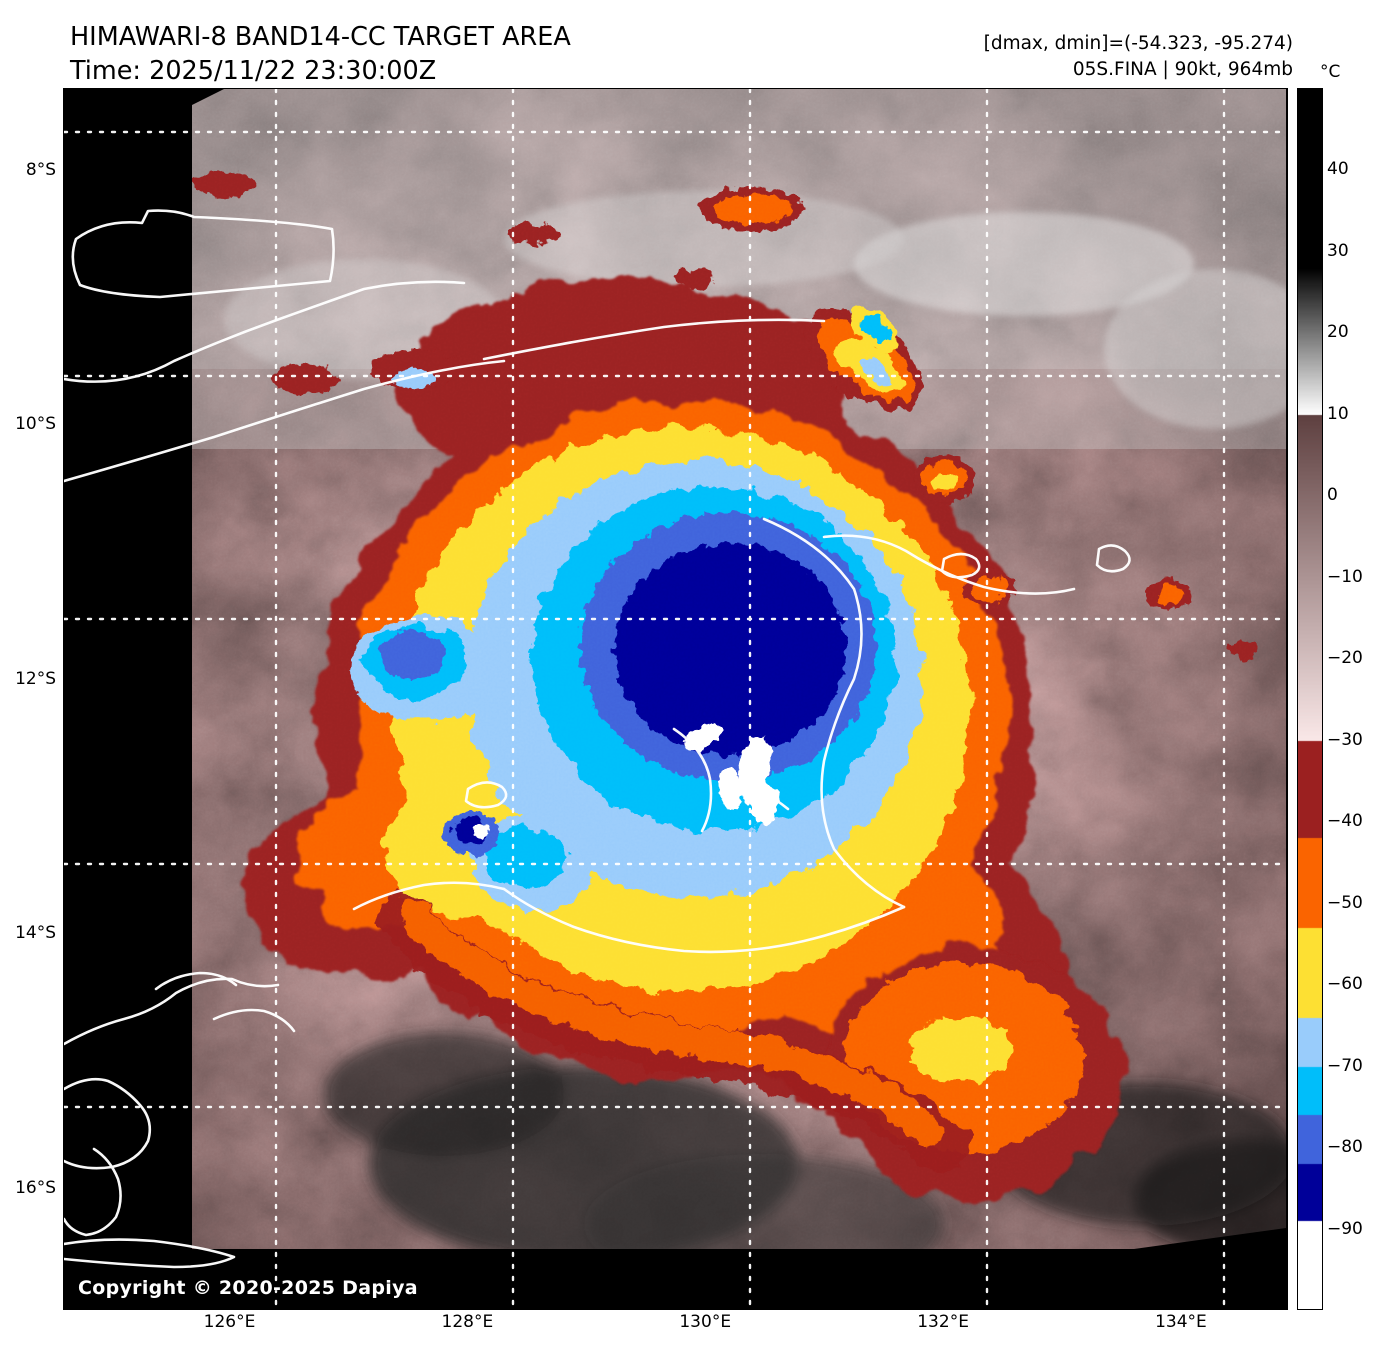  What do you see at coordinates (1332, 495) in the screenshot?
I see `colorbar-tick-label: 0` at bounding box center [1332, 495].